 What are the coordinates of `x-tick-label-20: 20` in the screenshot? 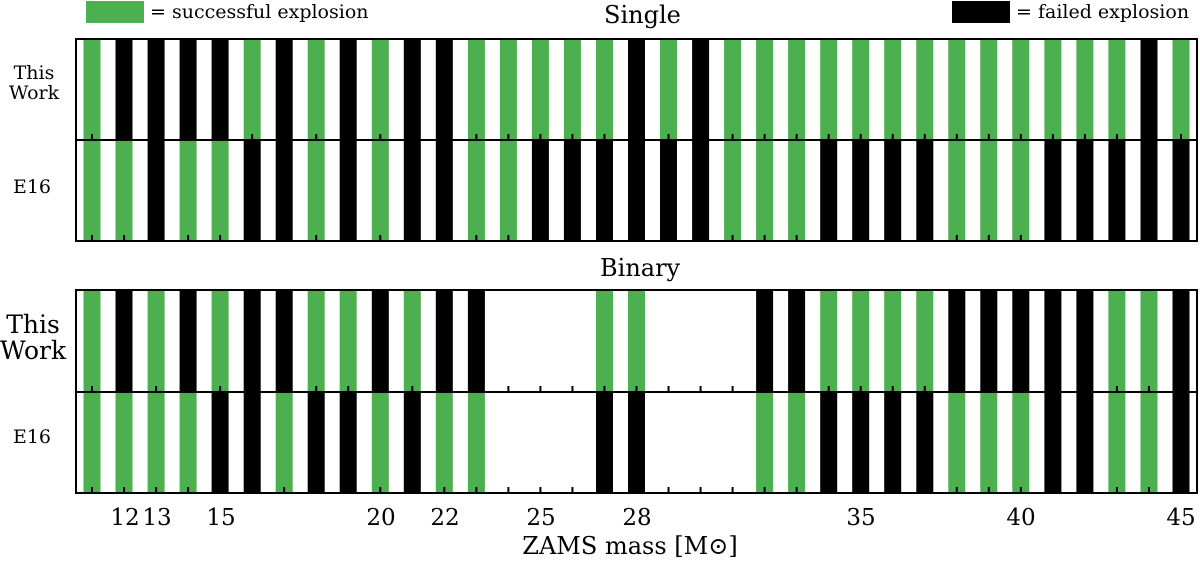 It's located at (381, 518).